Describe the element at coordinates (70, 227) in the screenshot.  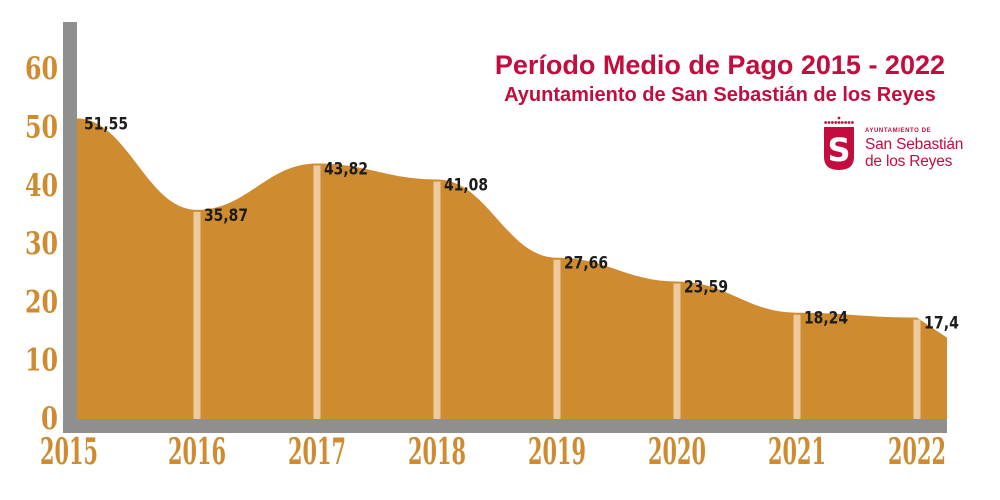
I see `y-axis-bar` at that location.